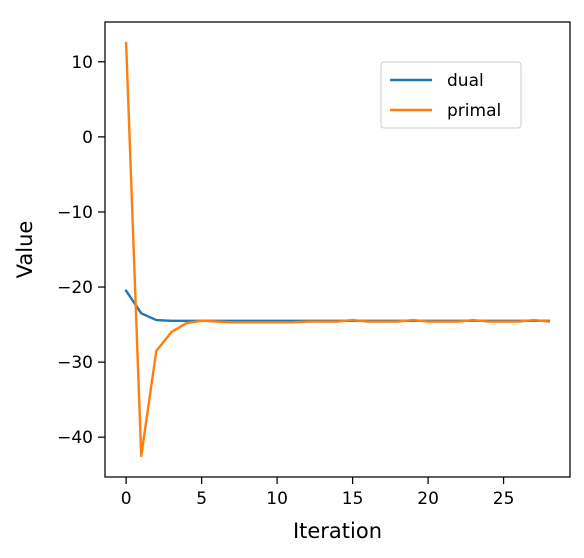  I want to click on x-axis-label: Iteration, so click(337, 531).